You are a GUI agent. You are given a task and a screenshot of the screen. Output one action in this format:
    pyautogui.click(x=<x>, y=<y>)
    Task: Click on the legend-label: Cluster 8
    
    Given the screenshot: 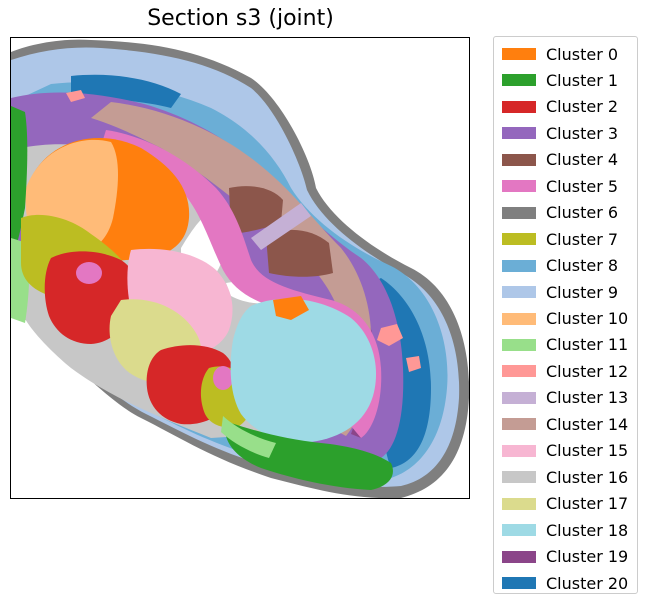 What is the action you would take?
    pyautogui.click(x=582, y=266)
    